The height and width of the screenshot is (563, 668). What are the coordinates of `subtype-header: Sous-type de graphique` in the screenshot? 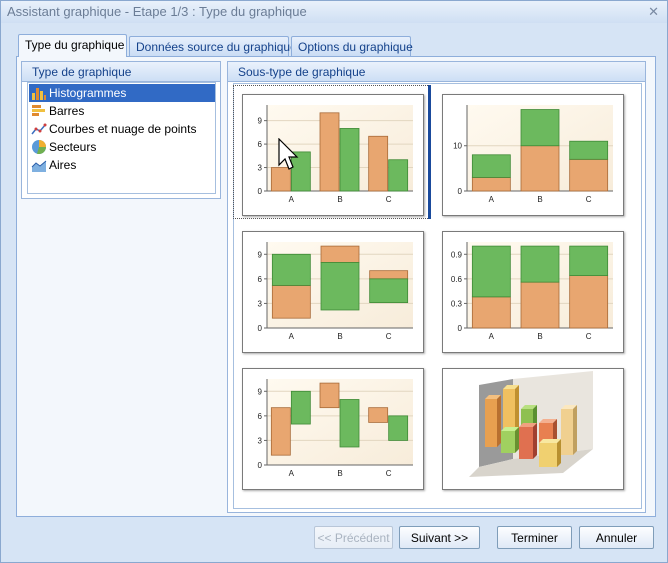 It's located at (436, 72).